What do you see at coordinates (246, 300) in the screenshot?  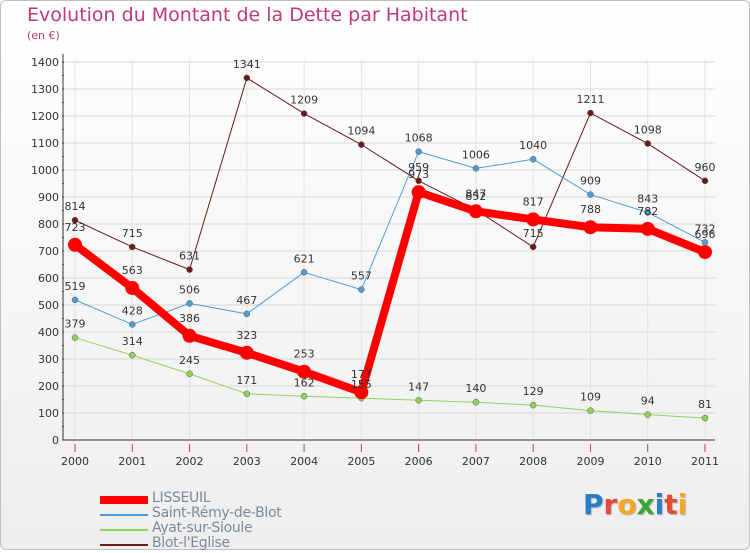 I see `data-label-saint-r-my-de-blot: 467` at bounding box center [246, 300].